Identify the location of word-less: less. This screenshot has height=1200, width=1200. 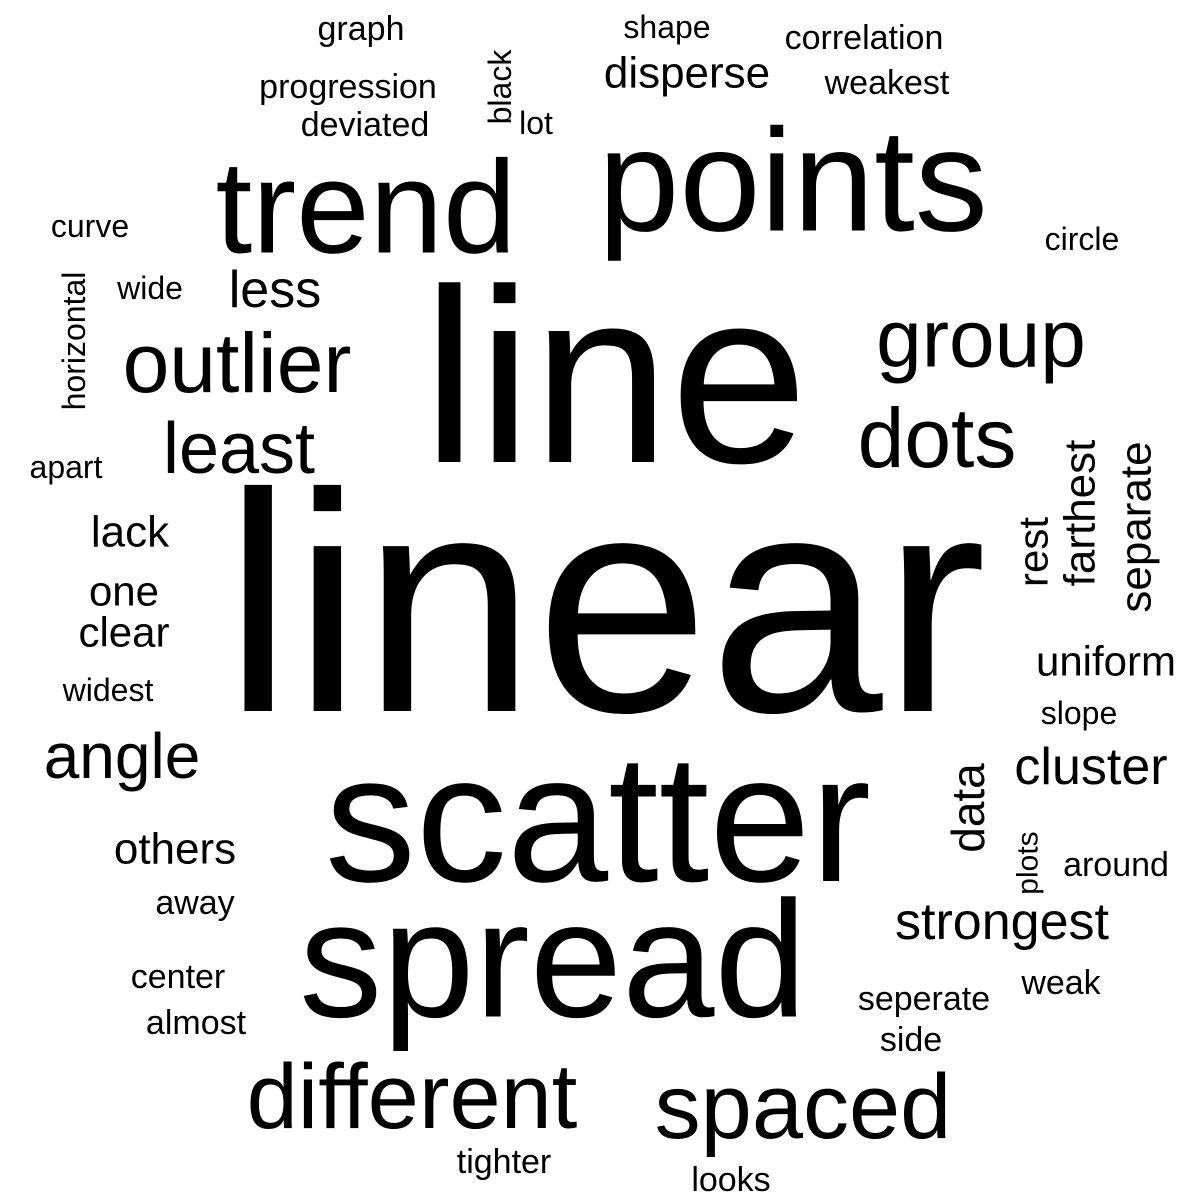
(275, 290).